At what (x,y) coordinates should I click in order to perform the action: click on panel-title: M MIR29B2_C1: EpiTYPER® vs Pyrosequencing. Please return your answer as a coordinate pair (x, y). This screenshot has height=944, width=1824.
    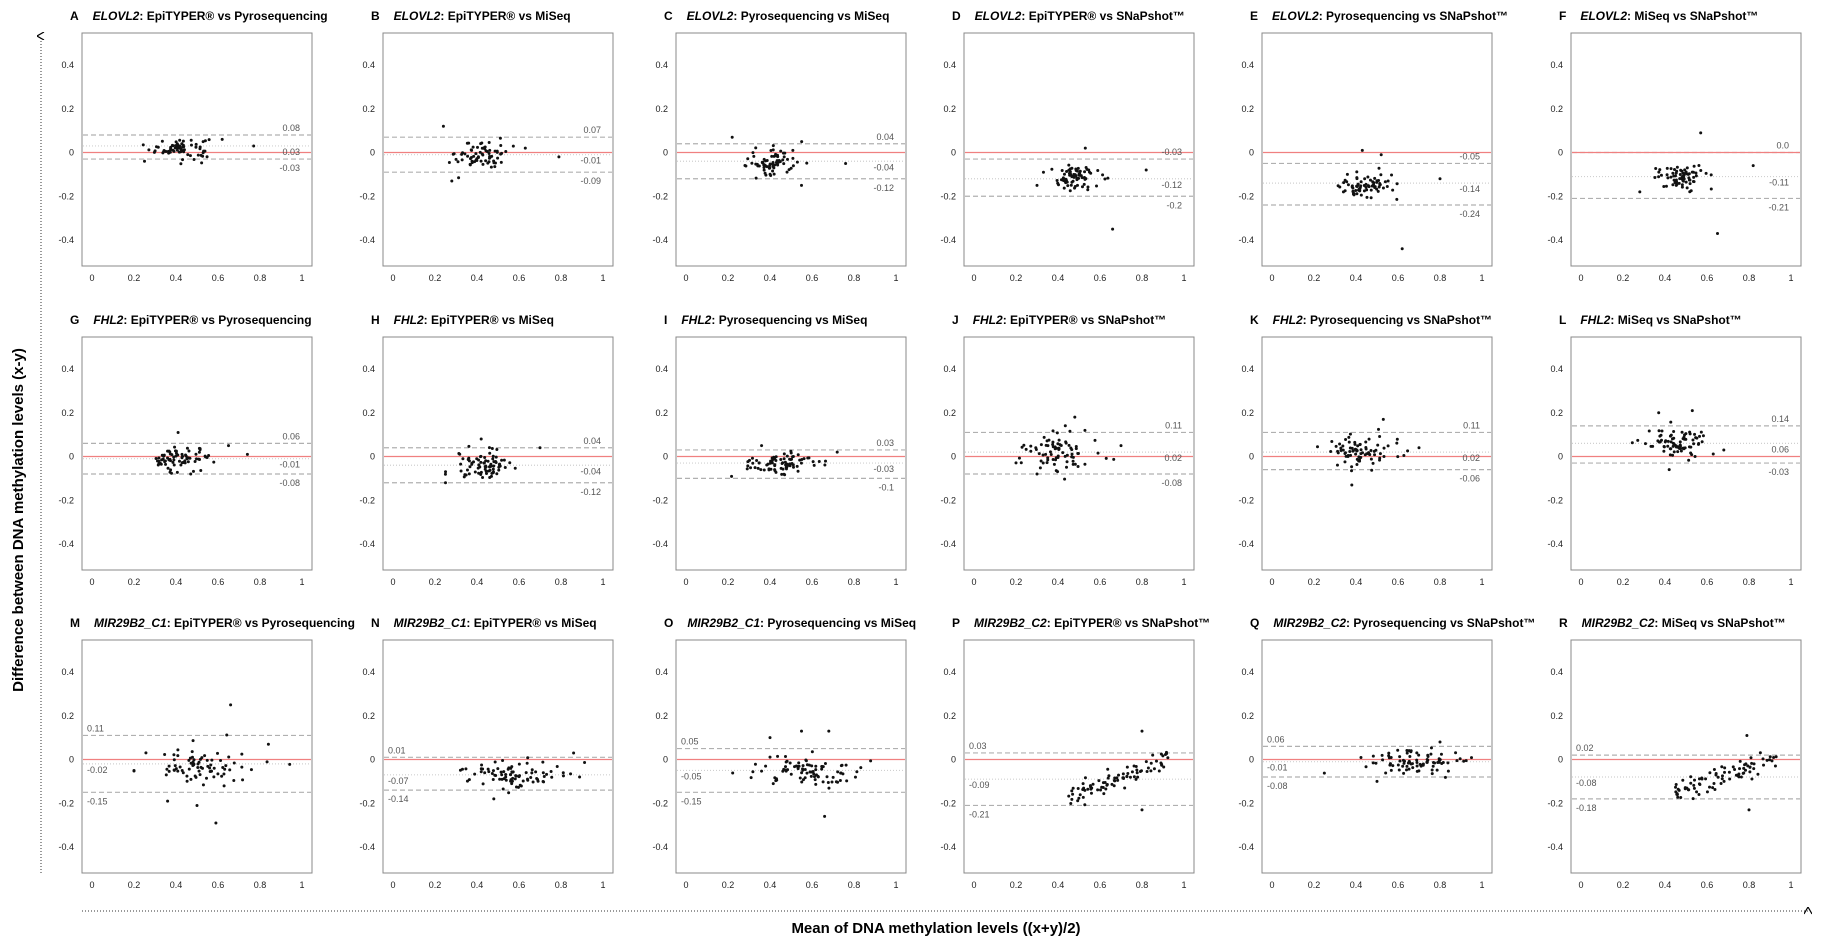
    Looking at the image, I should click on (212, 623).